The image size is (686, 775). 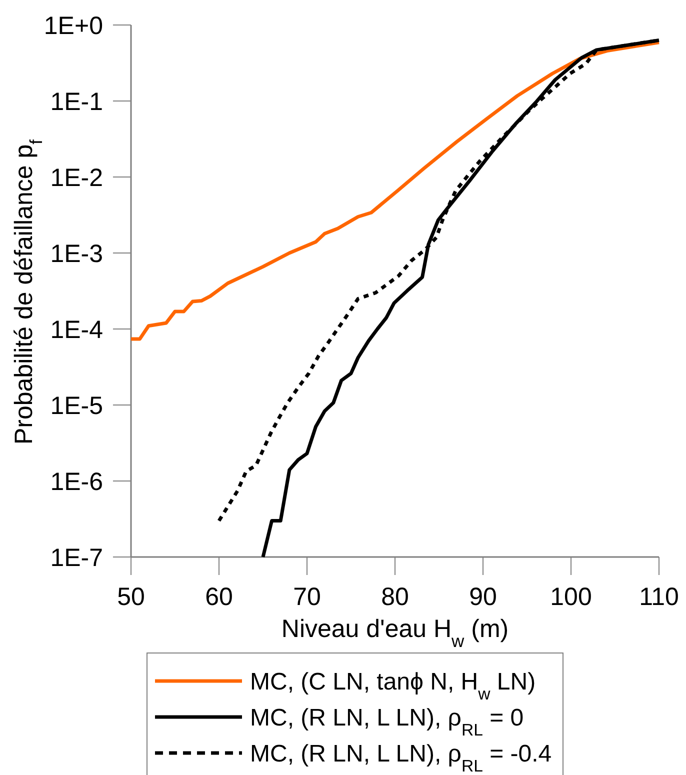 What do you see at coordinates (307, 597) in the screenshot?
I see `x-tick-label: 70` at bounding box center [307, 597].